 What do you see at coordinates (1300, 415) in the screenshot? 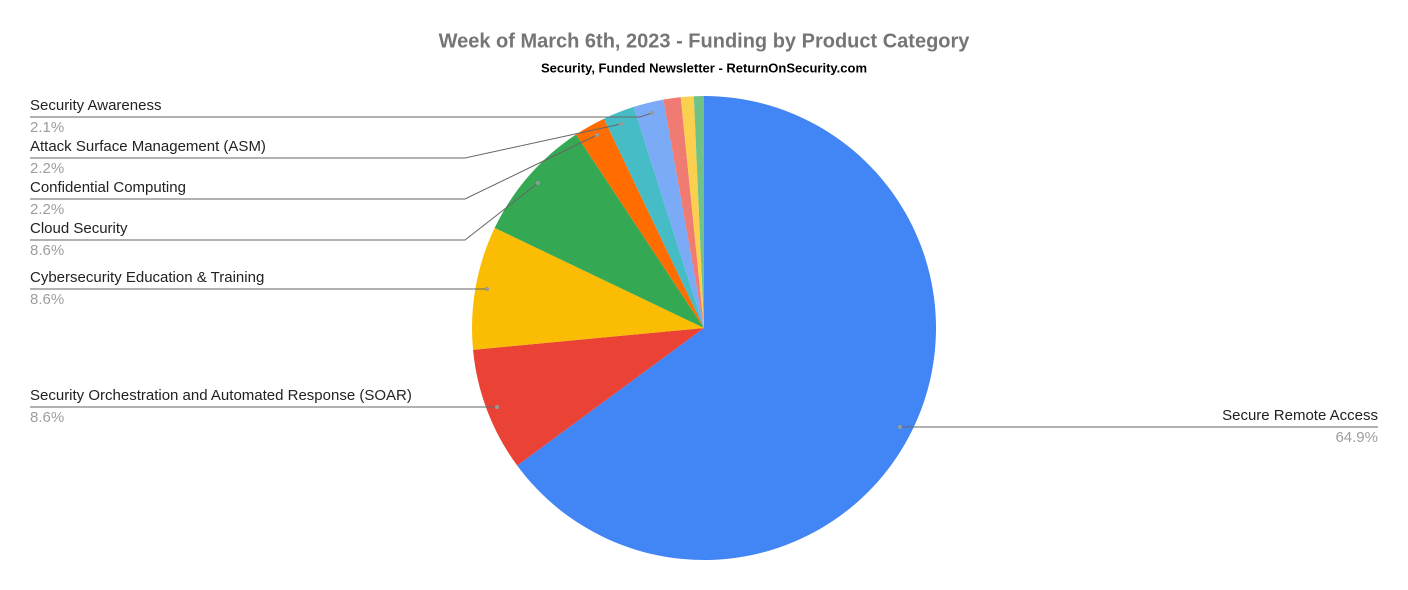
I see `slice-label: Secure Remote Access` at bounding box center [1300, 415].